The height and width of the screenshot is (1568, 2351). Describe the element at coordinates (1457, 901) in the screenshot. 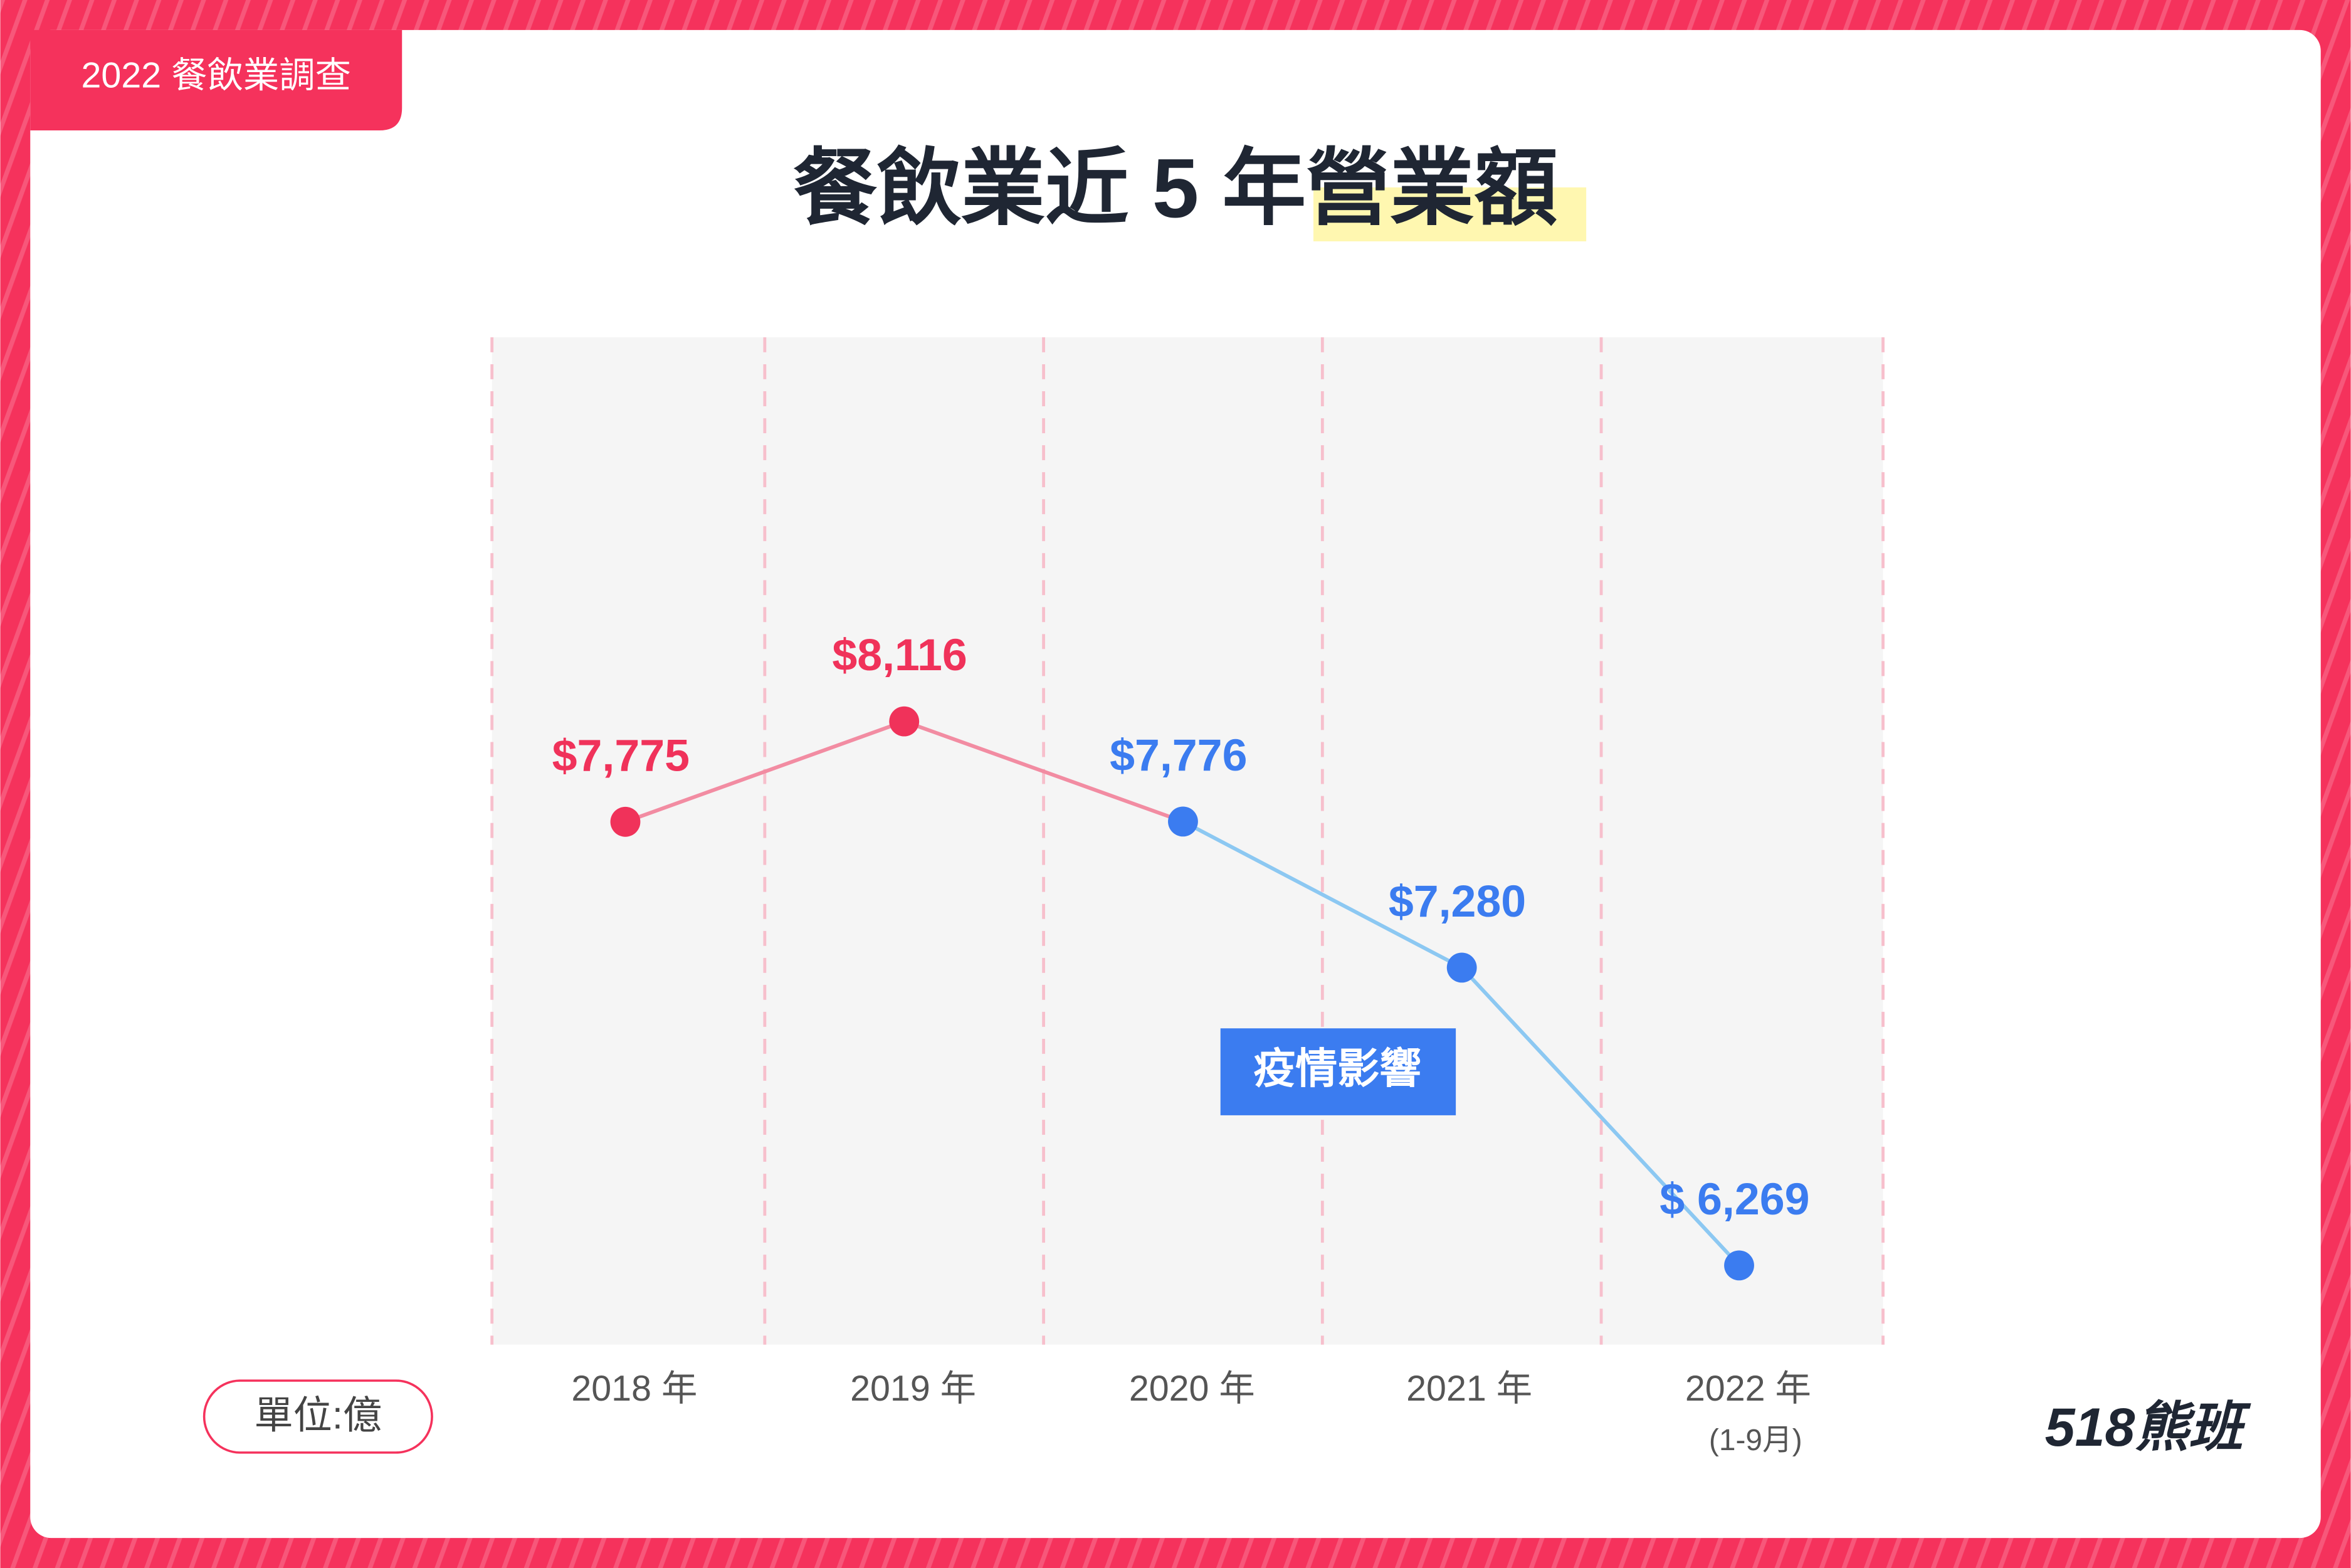

I see `value-label: $7,280` at that location.